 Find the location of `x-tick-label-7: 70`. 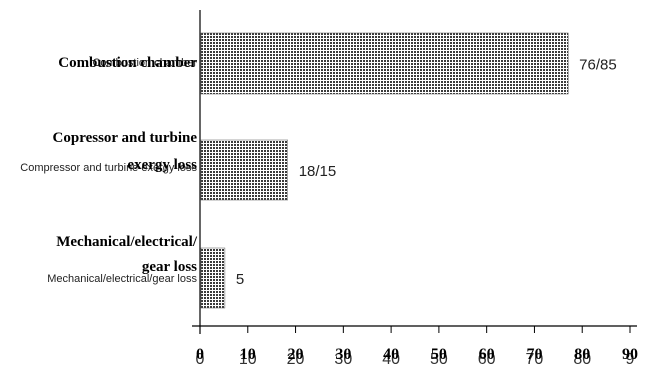

x-tick-label-7: 70 is located at coordinates (534, 354).